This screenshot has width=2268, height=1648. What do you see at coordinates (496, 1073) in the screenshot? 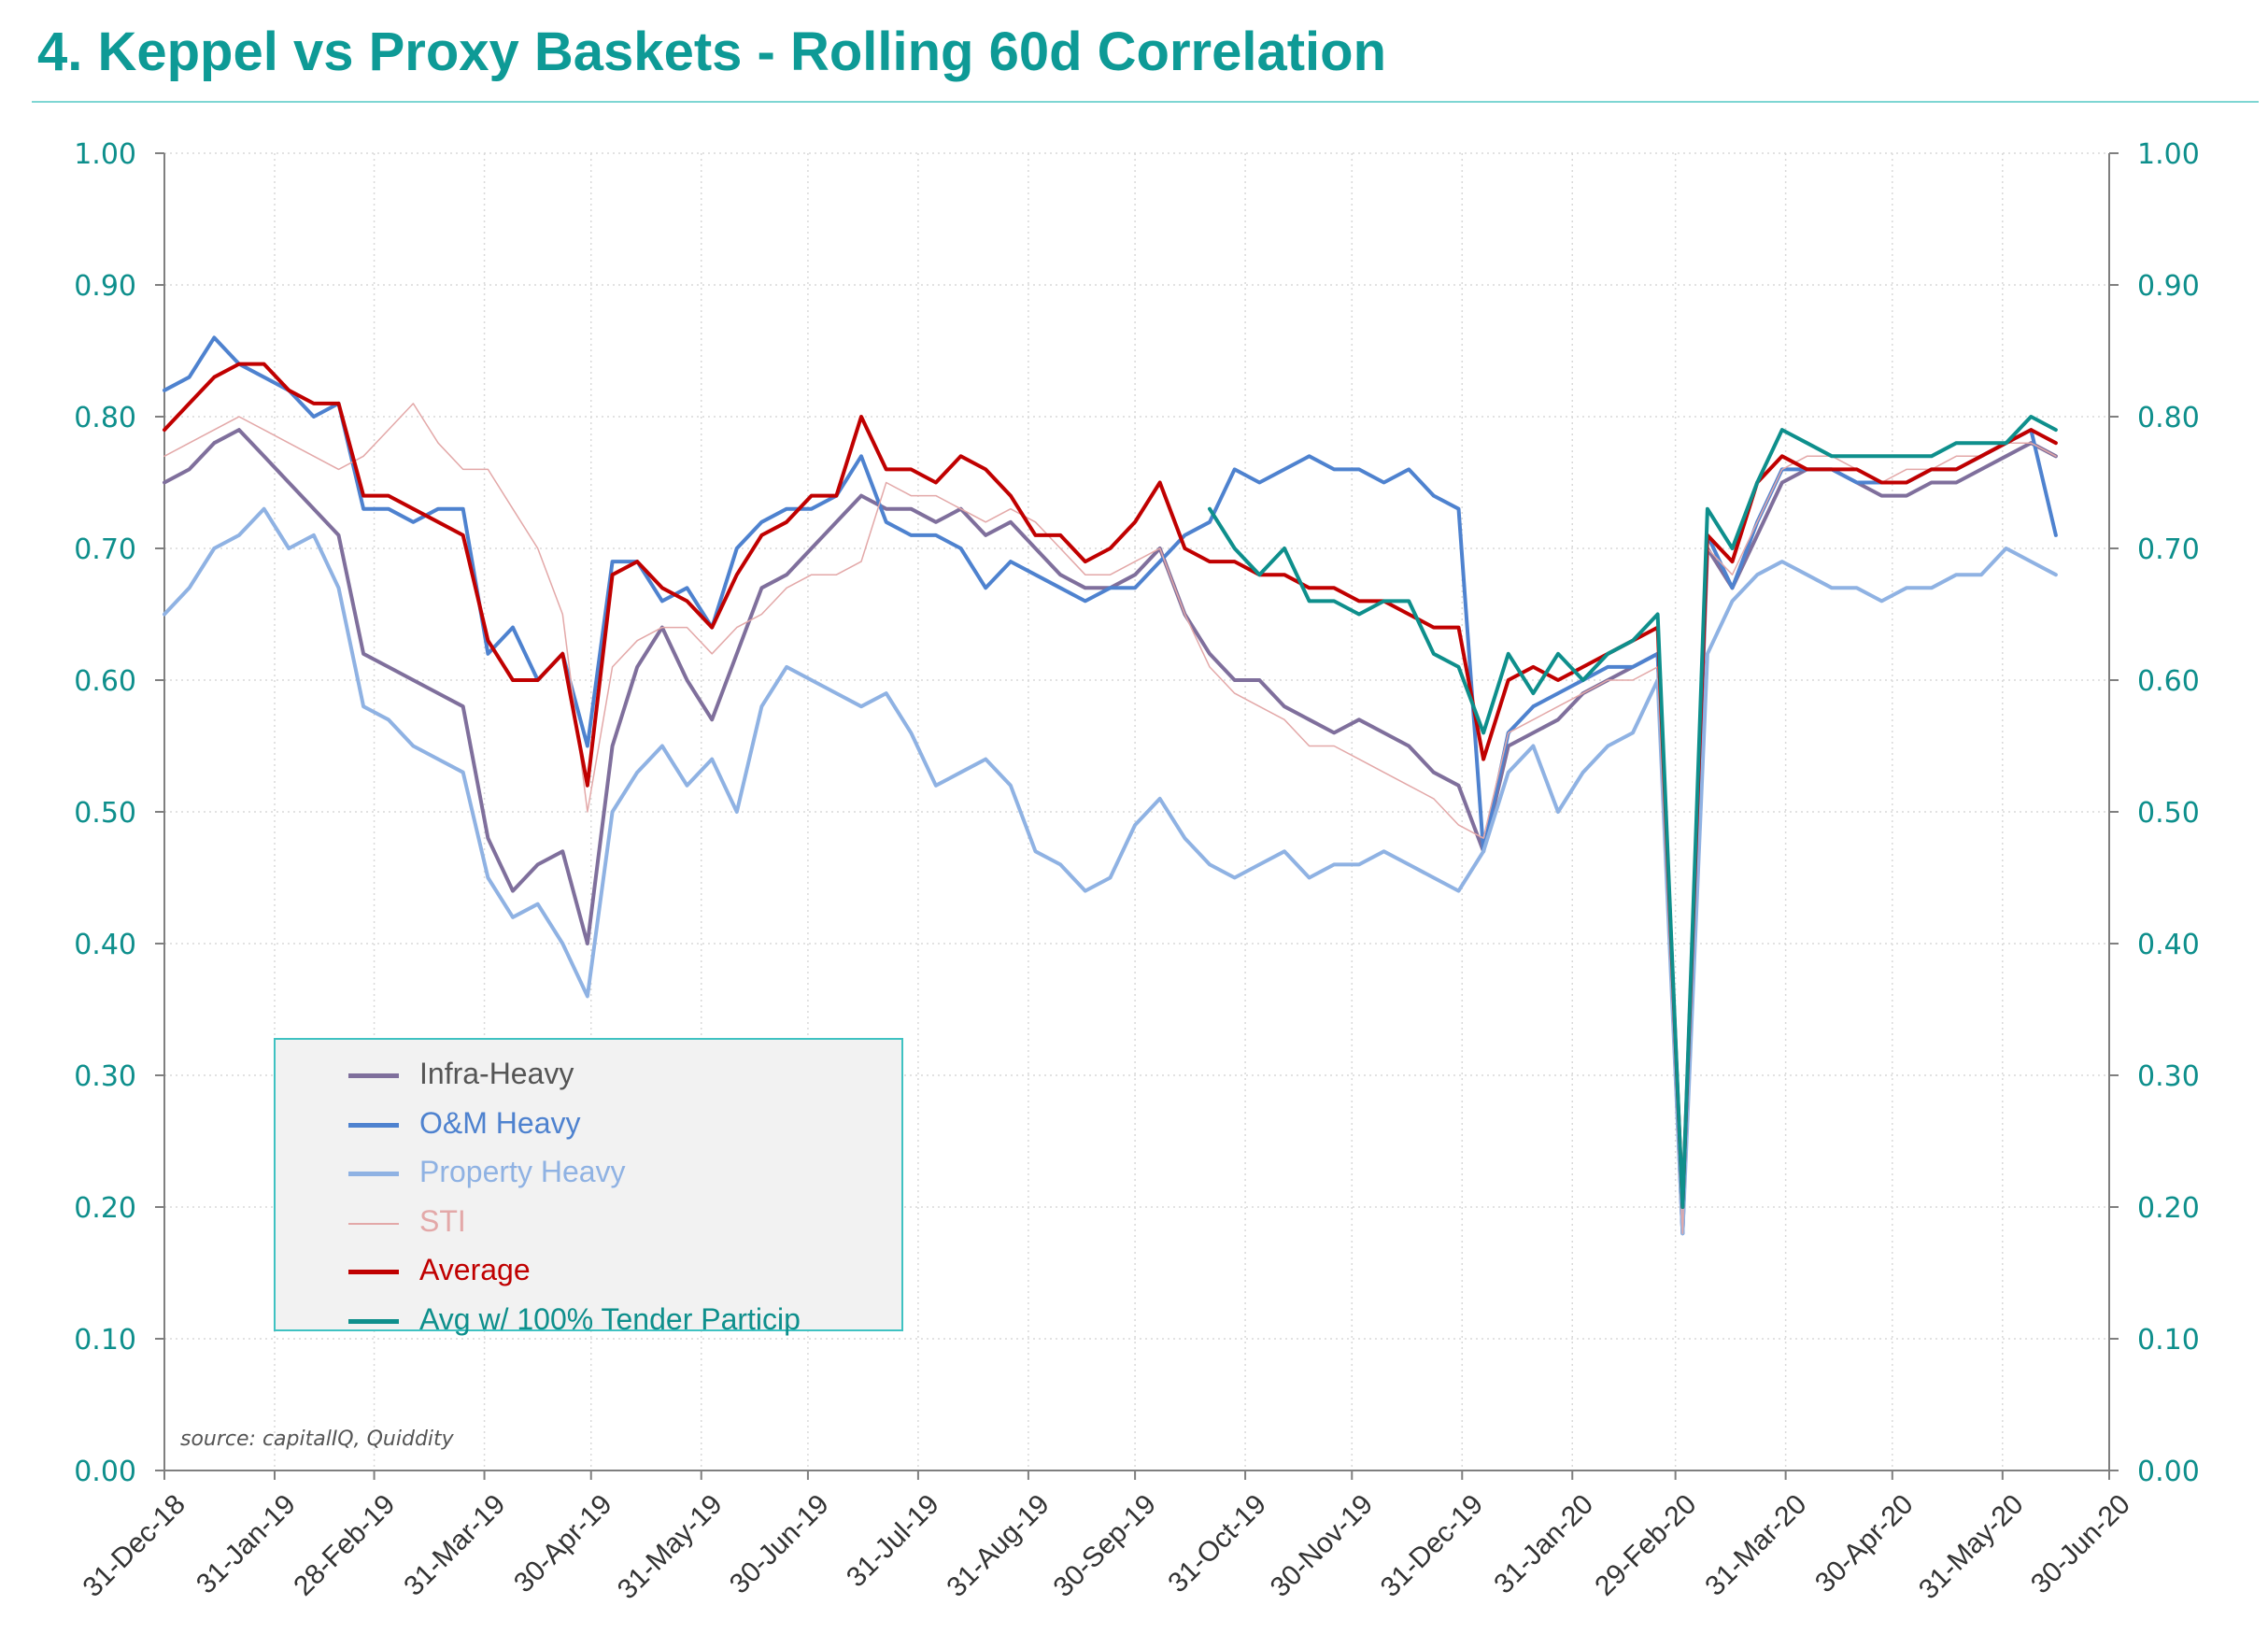
I see `legend-label: Infra-Heavy` at bounding box center [496, 1073].